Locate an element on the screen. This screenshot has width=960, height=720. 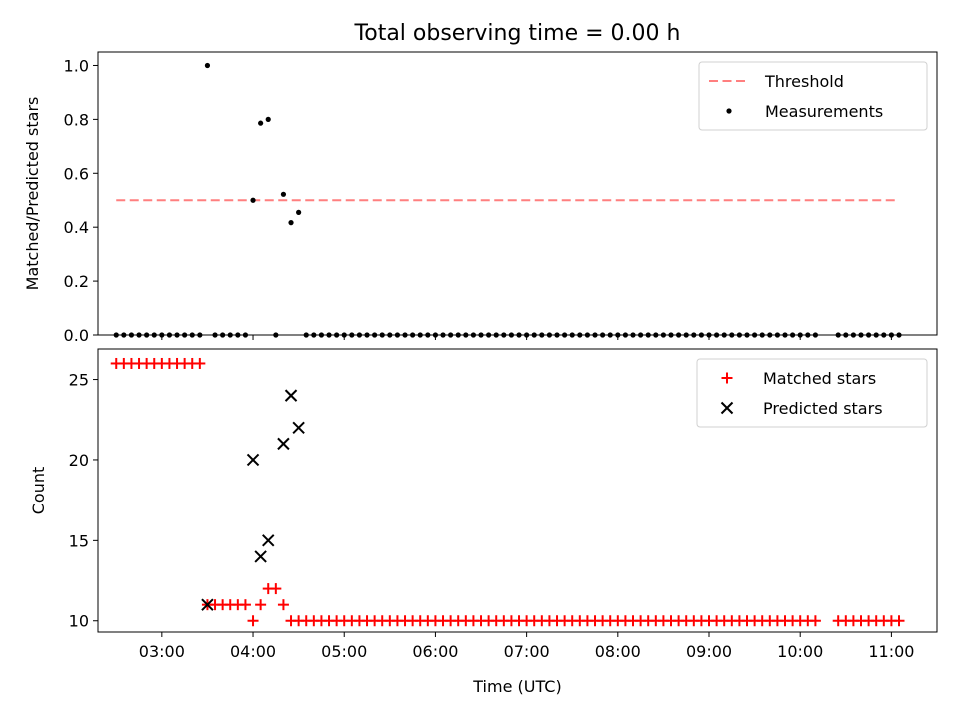
y-tick-label: 0.6 is located at coordinates (76, 173).